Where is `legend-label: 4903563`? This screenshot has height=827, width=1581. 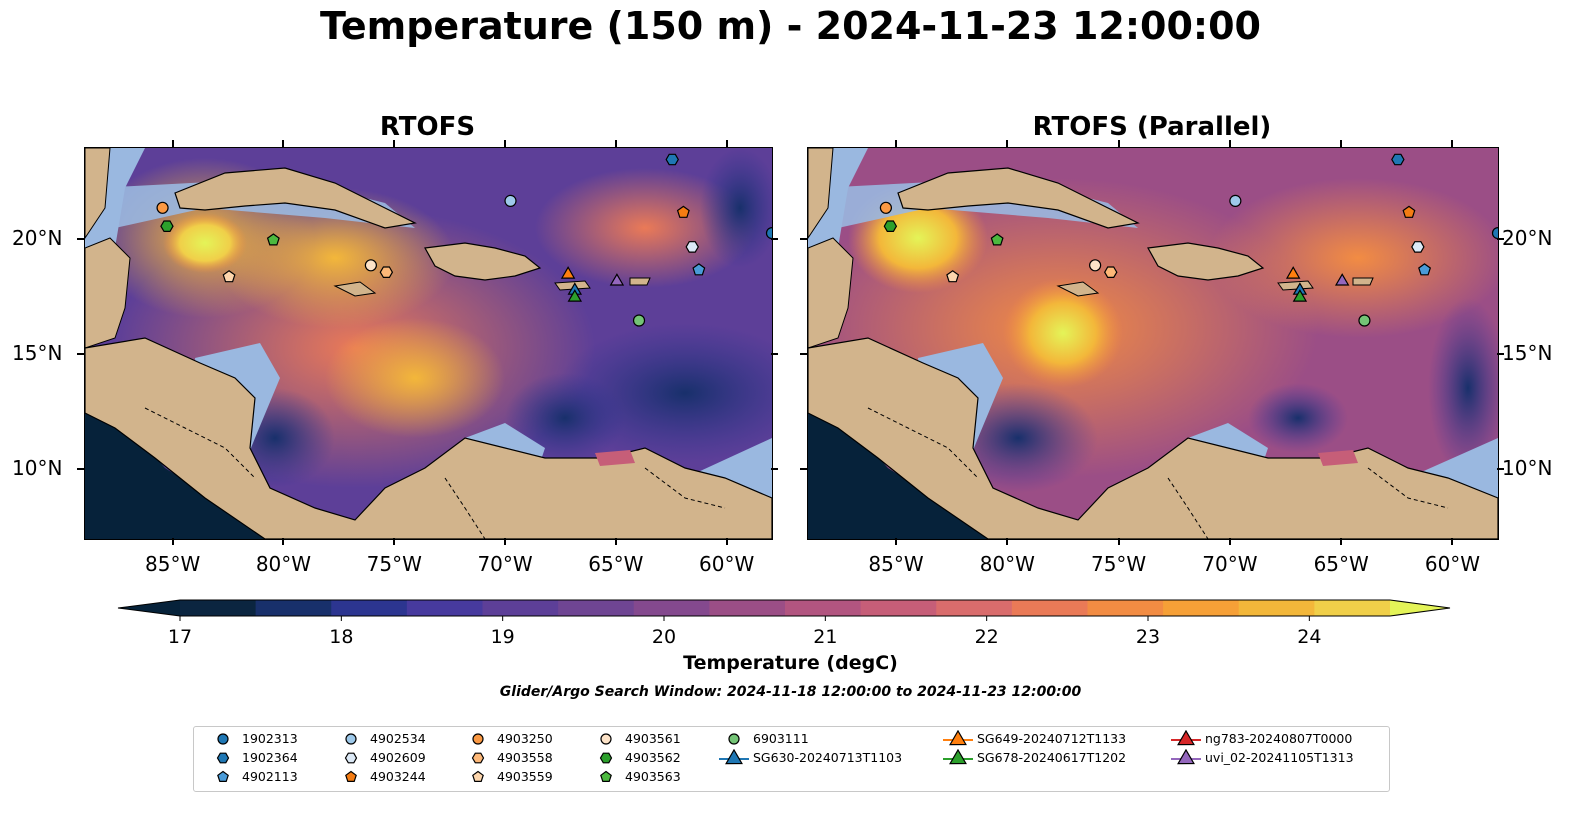 legend-label: 4903563 is located at coordinates (653, 776).